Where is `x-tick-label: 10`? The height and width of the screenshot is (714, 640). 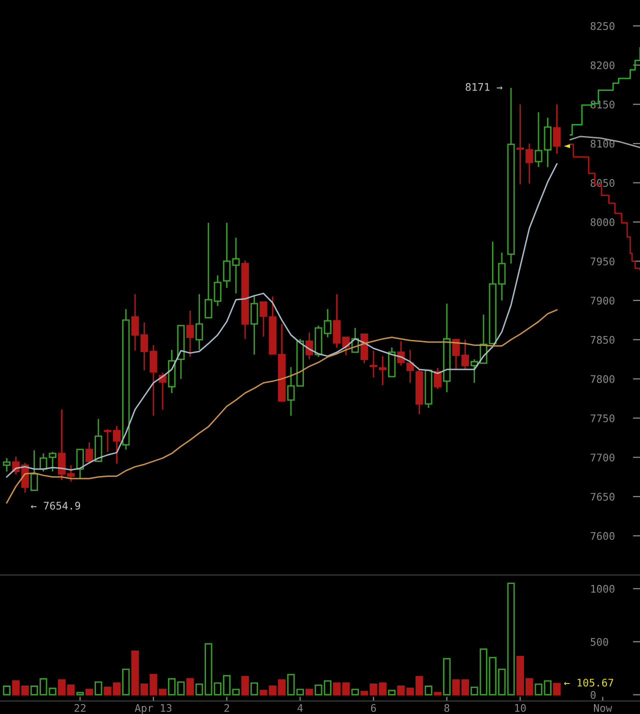 x-tick-label: 10 is located at coordinates (520, 708).